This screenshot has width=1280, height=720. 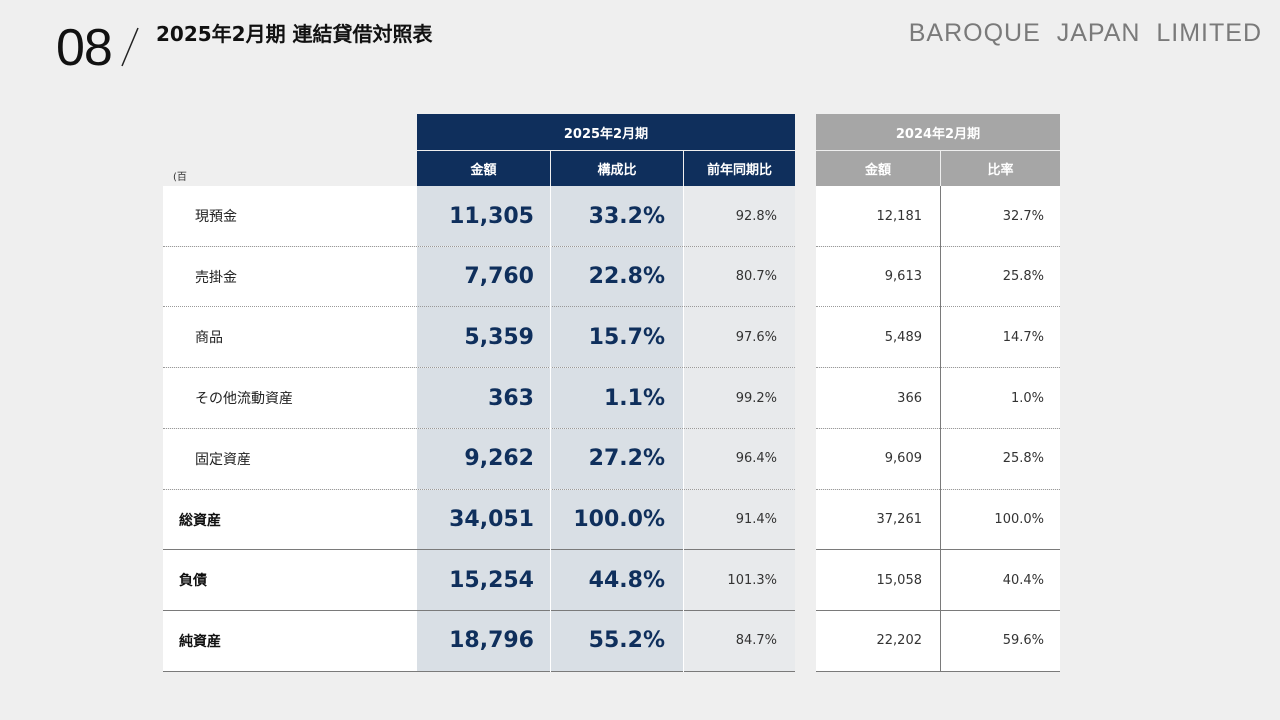 What do you see at coordinates (739, 398) in the screenshot?
I see `yoy-value: 99.2%` at bounding box center [739, 398].